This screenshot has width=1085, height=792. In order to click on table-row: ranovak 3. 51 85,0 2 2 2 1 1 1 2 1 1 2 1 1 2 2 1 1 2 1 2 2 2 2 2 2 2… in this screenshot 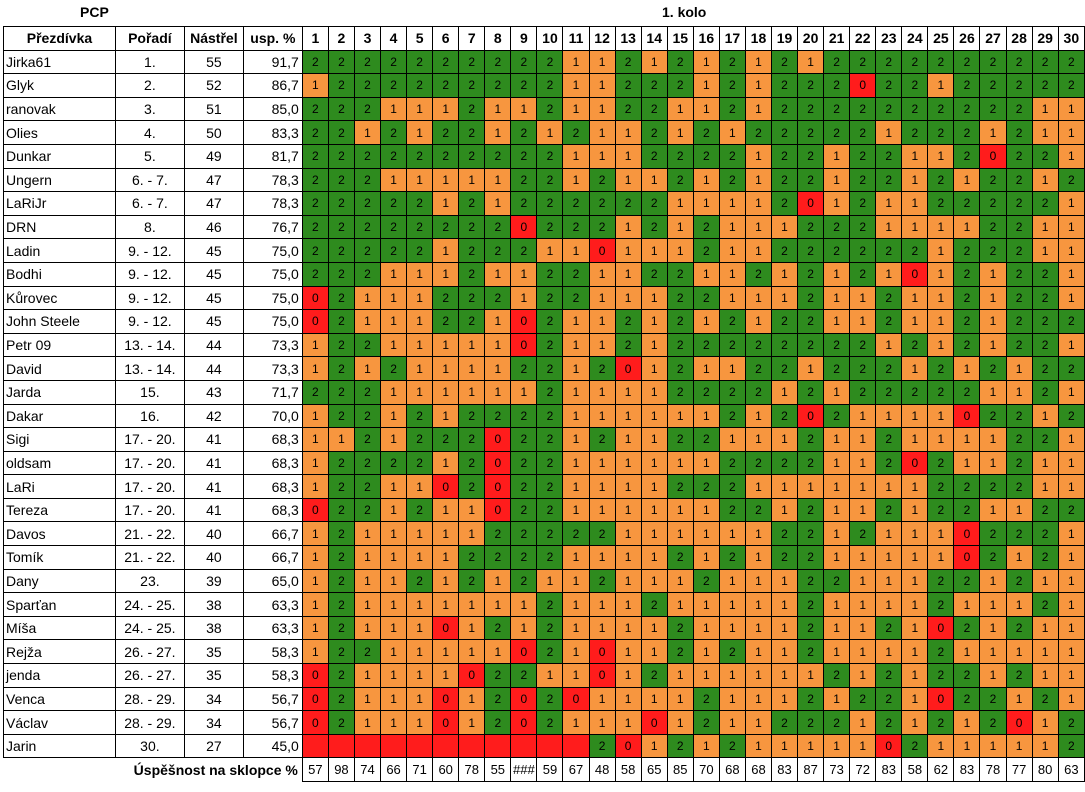, I will do `click(544, 109)`.